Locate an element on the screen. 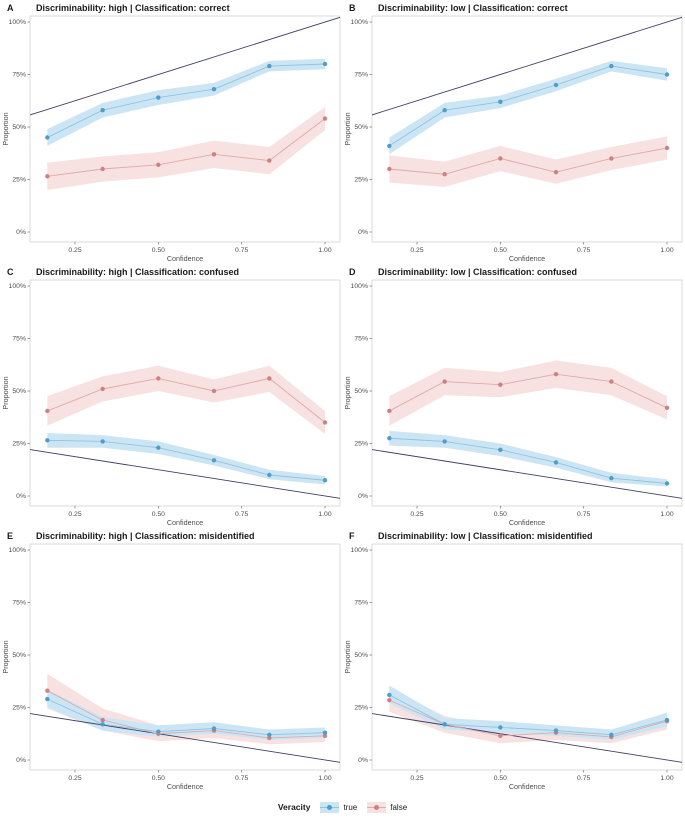 This screenshot has height=824, width=685. x-tick-label: 1.00 is located at coordinates (666, 778).